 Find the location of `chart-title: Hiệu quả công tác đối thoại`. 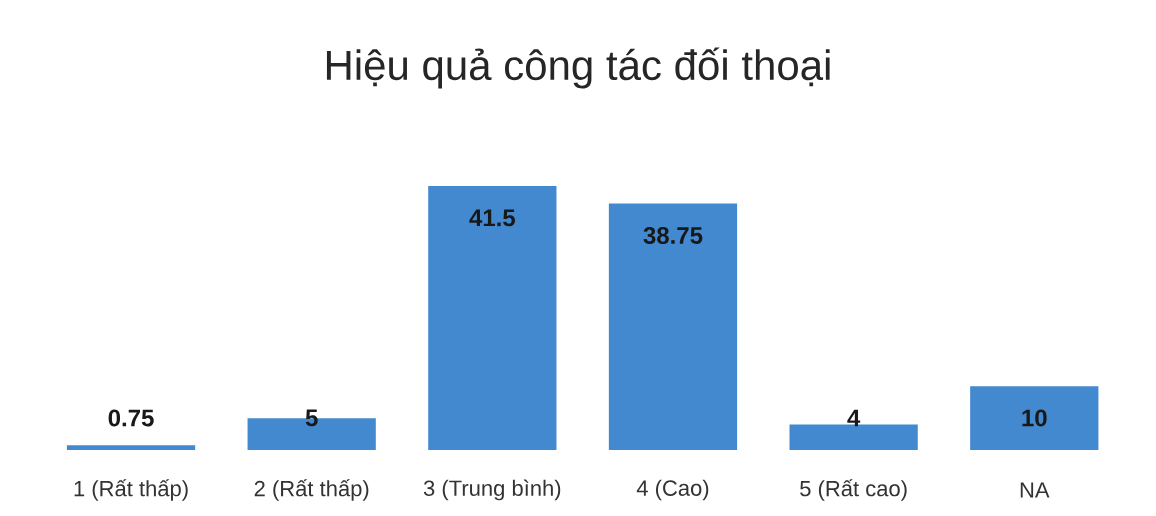

chart-title: Hiệu quả công tác đối thoại is located at coordinates (578, 68).